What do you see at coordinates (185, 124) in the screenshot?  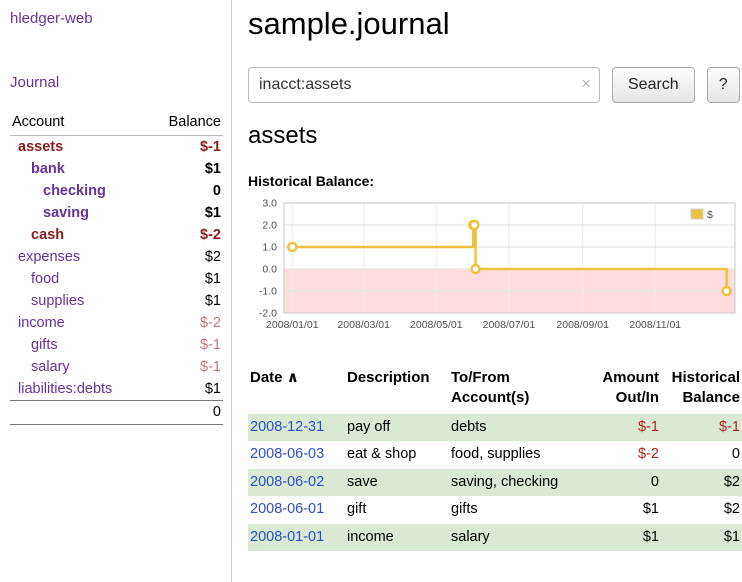 I see `balance-column-header: Balance` at bounding box center [185, 124].